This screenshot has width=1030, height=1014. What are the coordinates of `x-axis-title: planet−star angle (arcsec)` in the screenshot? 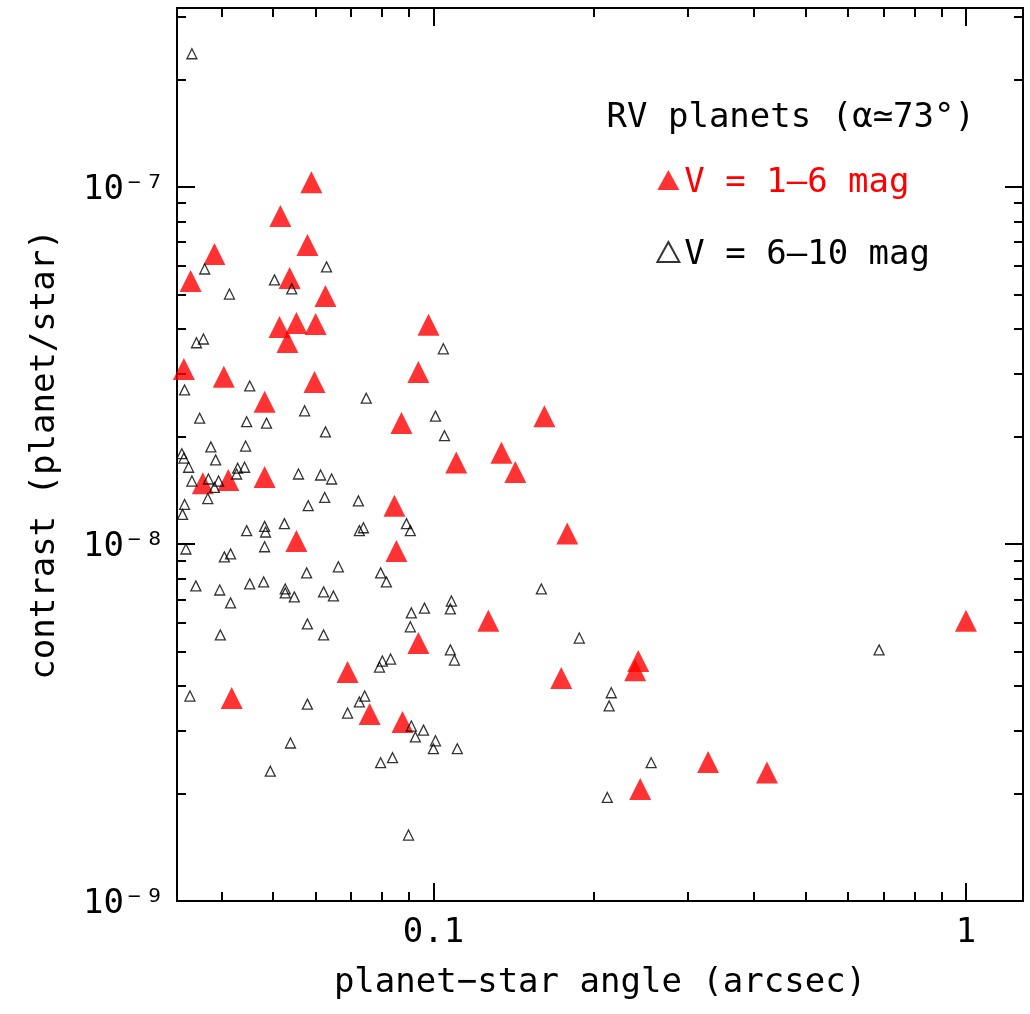 It's located at (600, 980).